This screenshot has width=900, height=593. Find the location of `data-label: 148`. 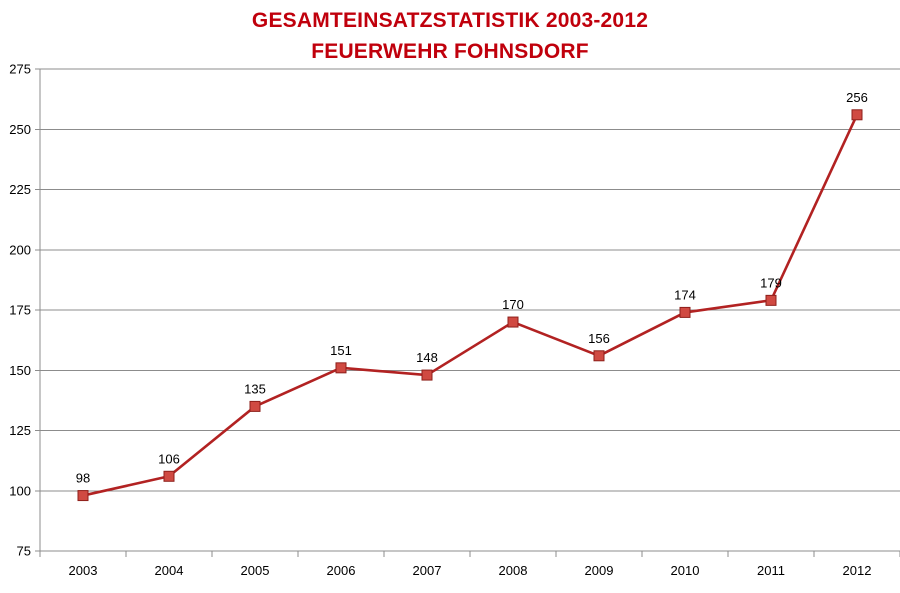

data-label: 148 is located at coordinates (427, 357).